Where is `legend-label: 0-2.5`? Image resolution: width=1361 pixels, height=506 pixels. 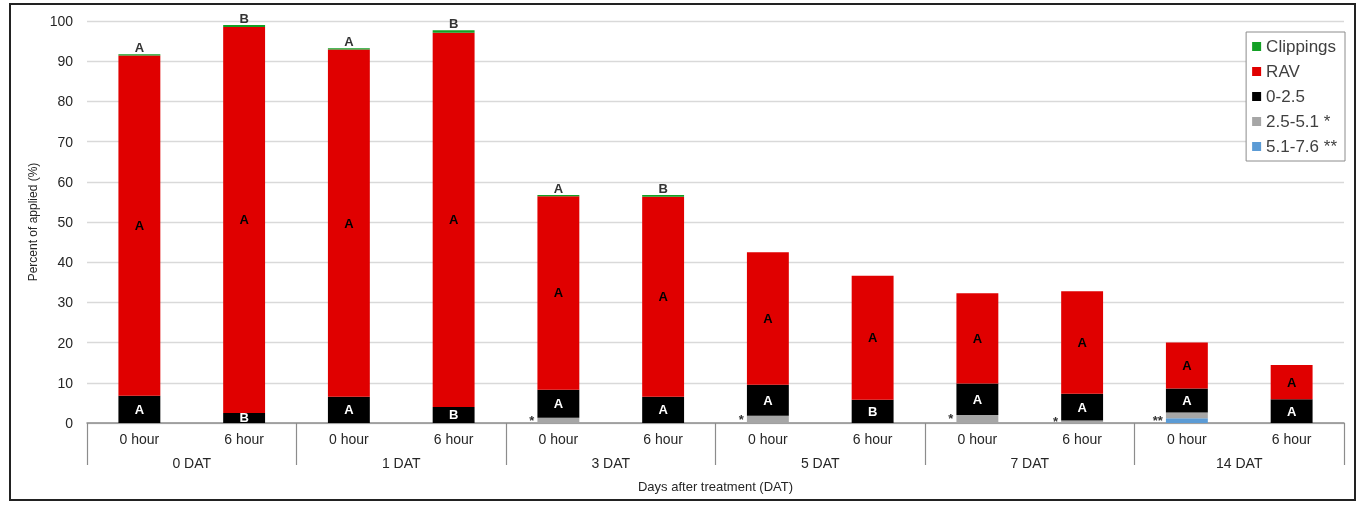 legend-label: 0-2.5 is located at coordinates (1285, 96).